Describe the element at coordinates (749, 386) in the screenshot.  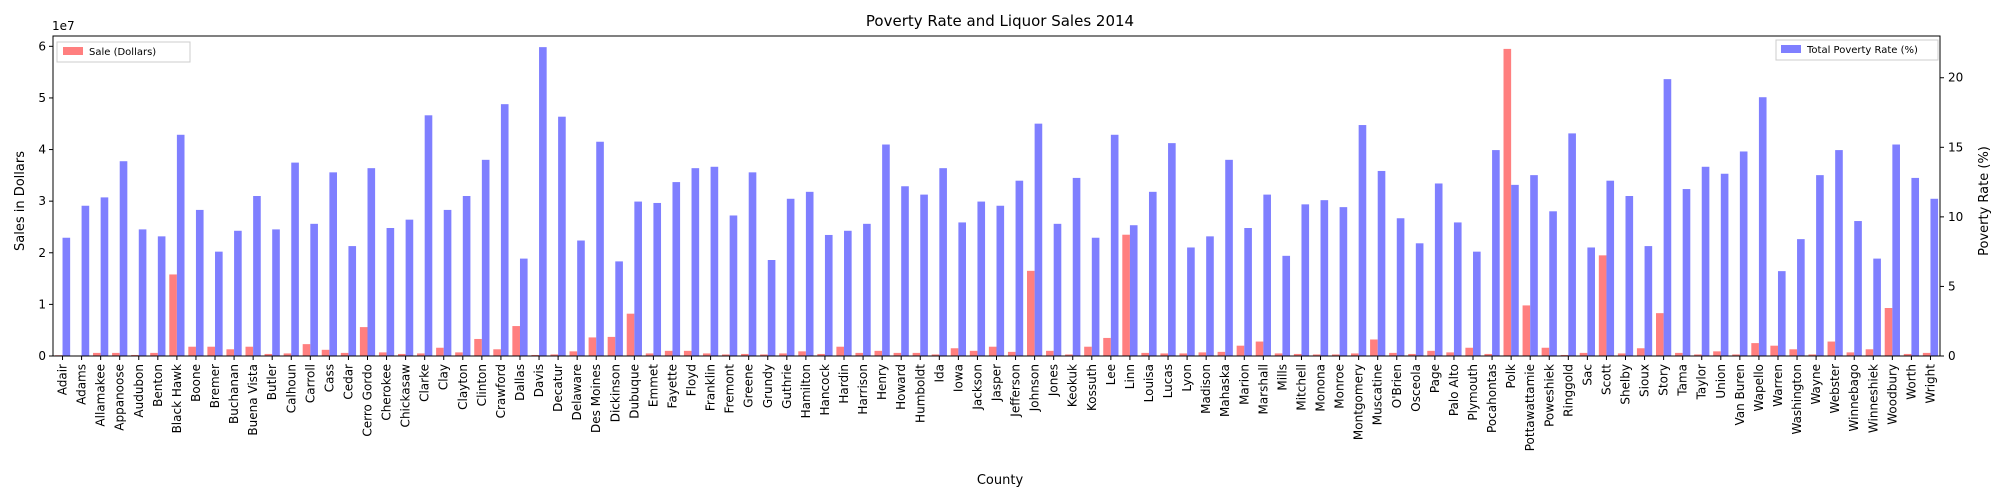
I see `x-tick-label: Greene` at that location.